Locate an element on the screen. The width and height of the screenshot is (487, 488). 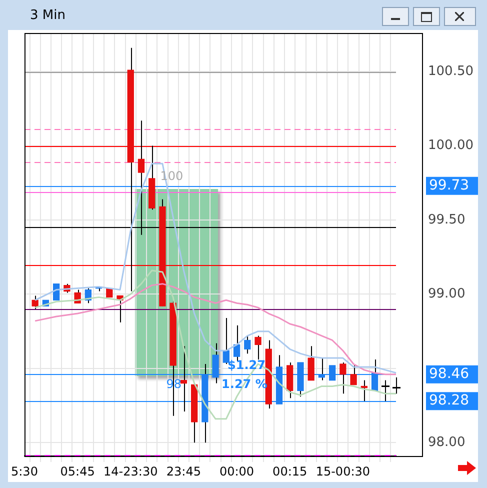
annotation: $1.27 is located at coordinates (247, 365).